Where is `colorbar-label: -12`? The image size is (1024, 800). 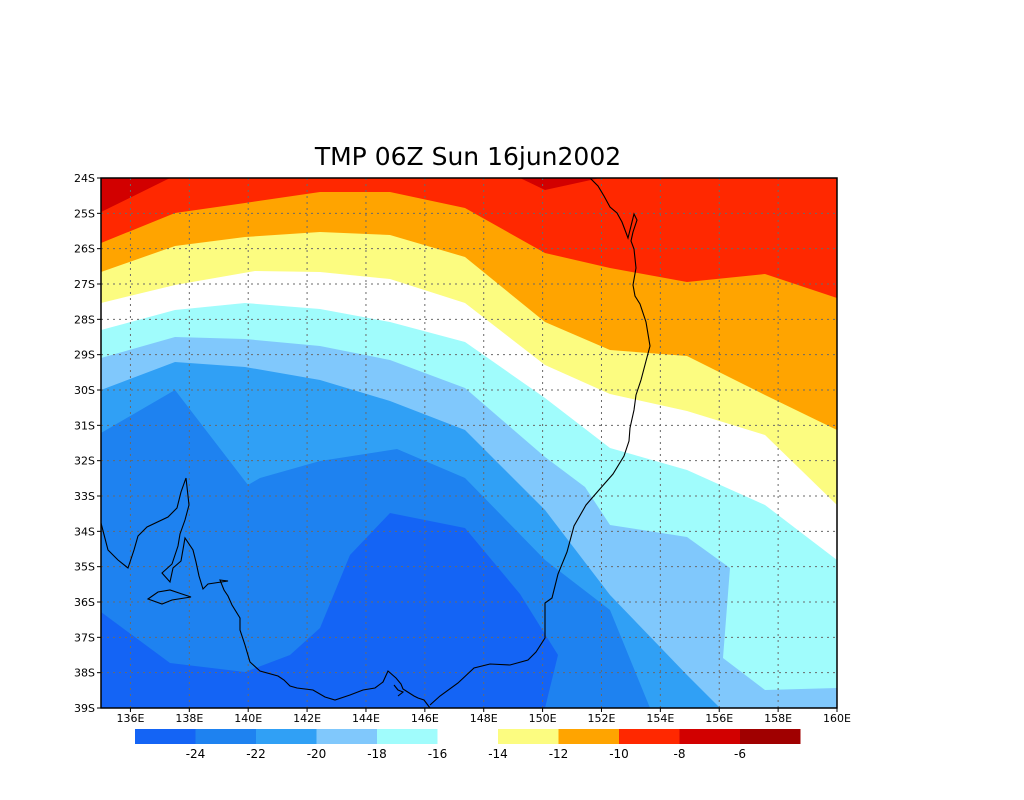
colorbar-label: -12 is located at coordinates (559, 754).